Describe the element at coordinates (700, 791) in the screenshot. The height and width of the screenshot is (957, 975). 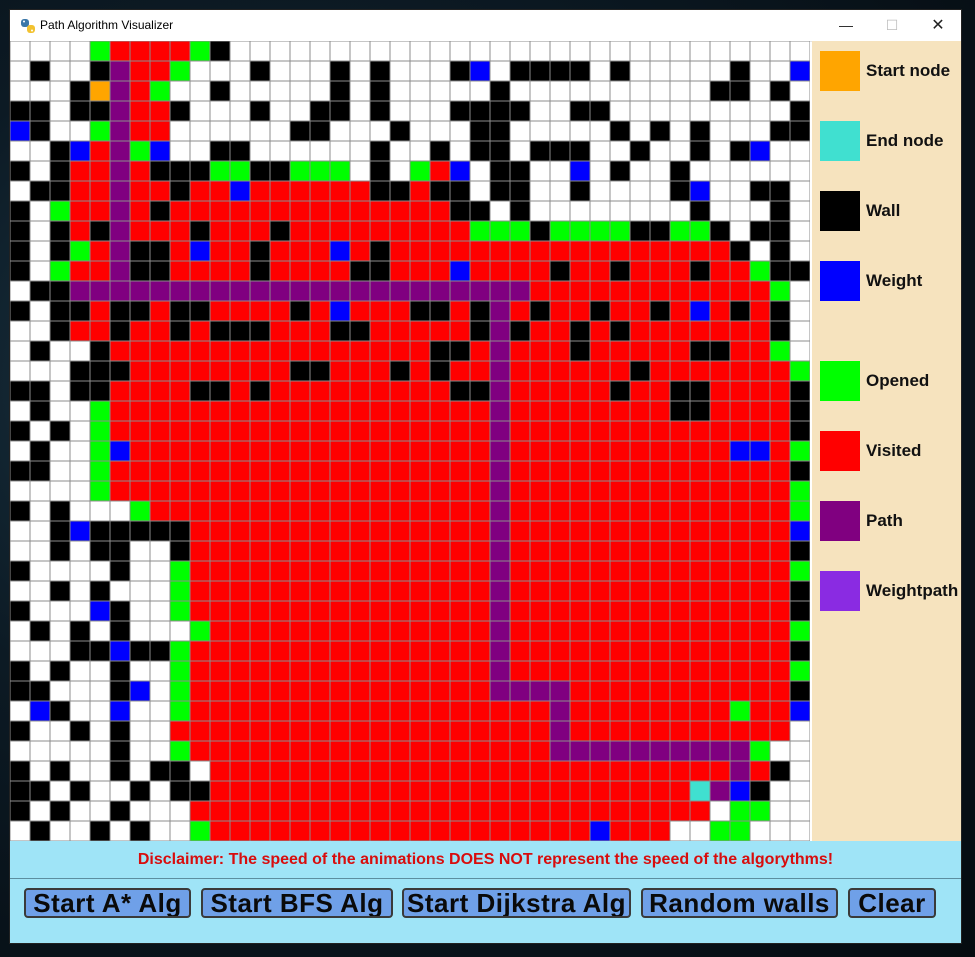
I see `grid-cell-end` at that location.